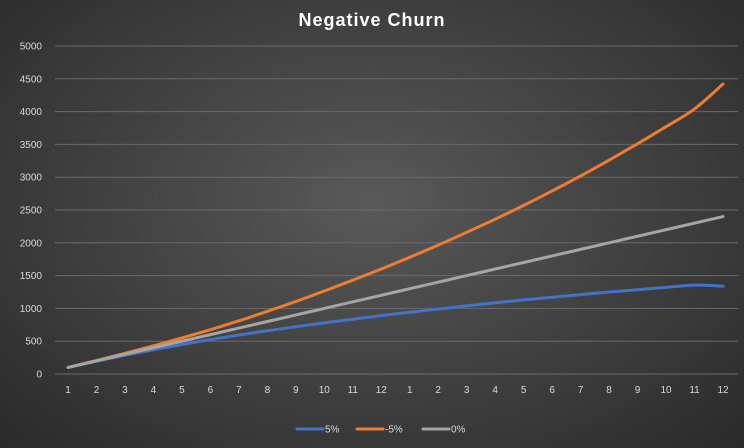 Image resolution: width=744 pixels, height=448 pixels. I want to click on y-tick-label: 2000, so click(31, 243).